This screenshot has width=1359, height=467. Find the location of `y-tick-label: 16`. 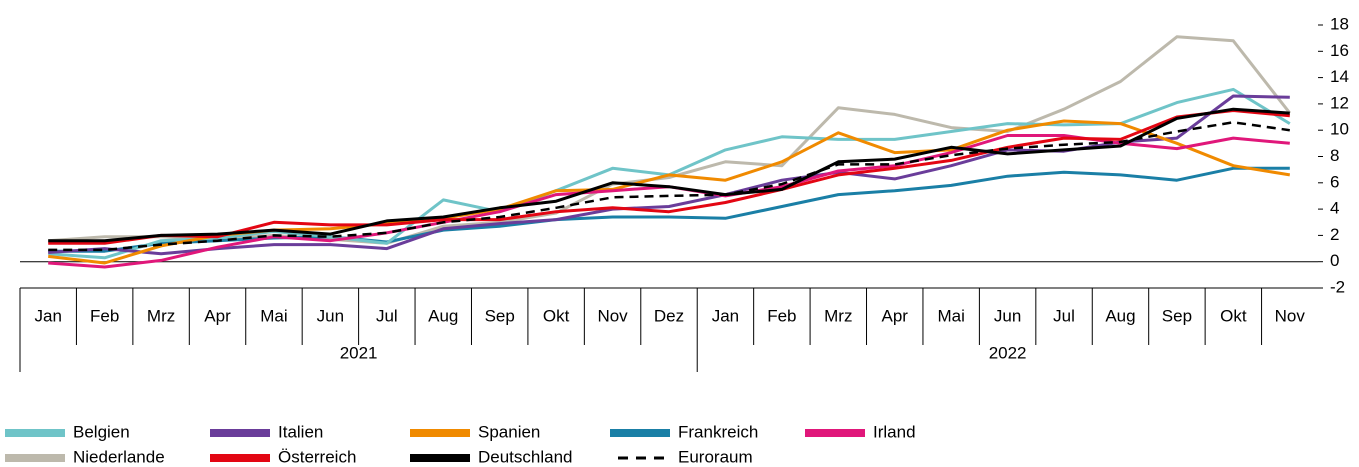

y-tick-label: 16 is located at coordinates (1339, 50).